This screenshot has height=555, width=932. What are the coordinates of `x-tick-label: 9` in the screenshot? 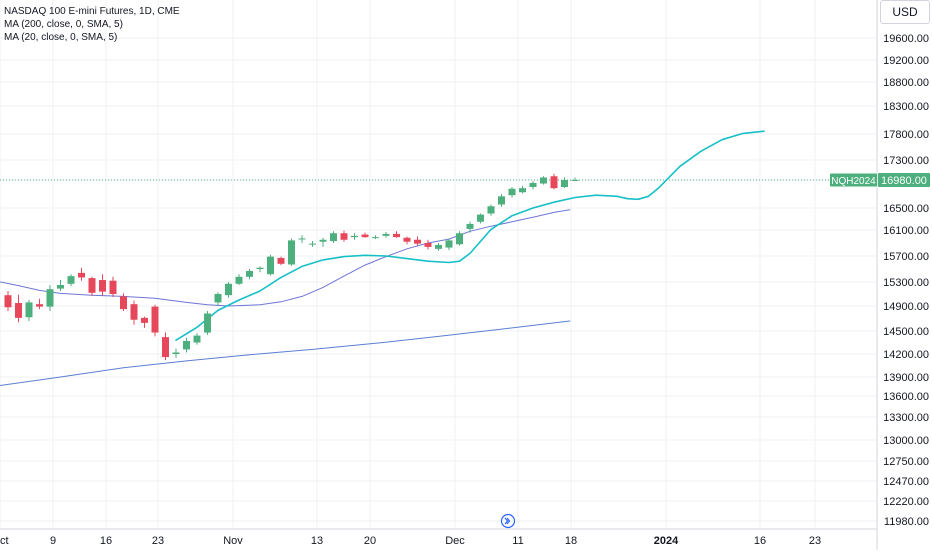 It's located at (53, 541).